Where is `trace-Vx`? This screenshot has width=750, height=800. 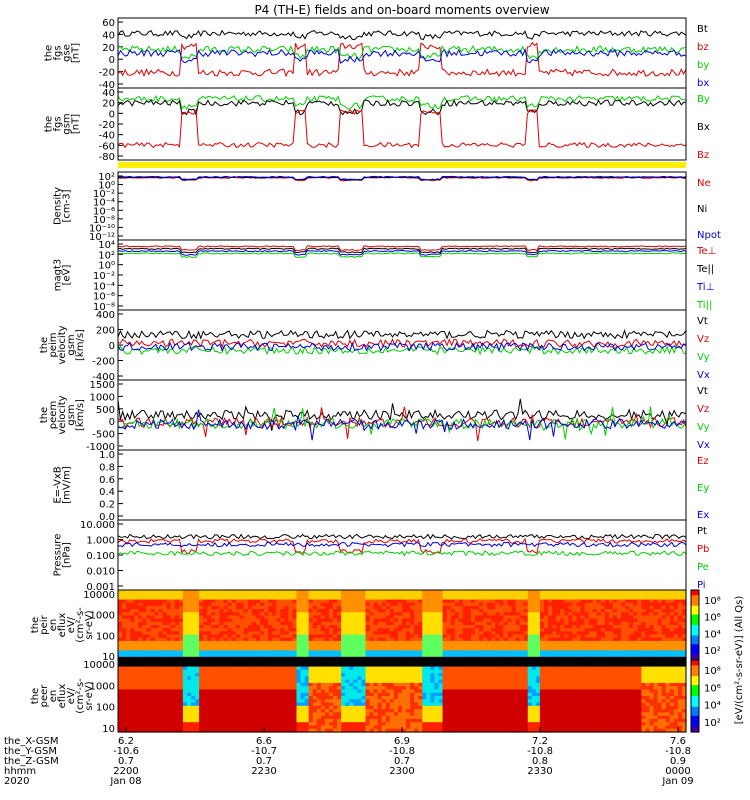 trace-Vx is located at coordinates (402, 347).